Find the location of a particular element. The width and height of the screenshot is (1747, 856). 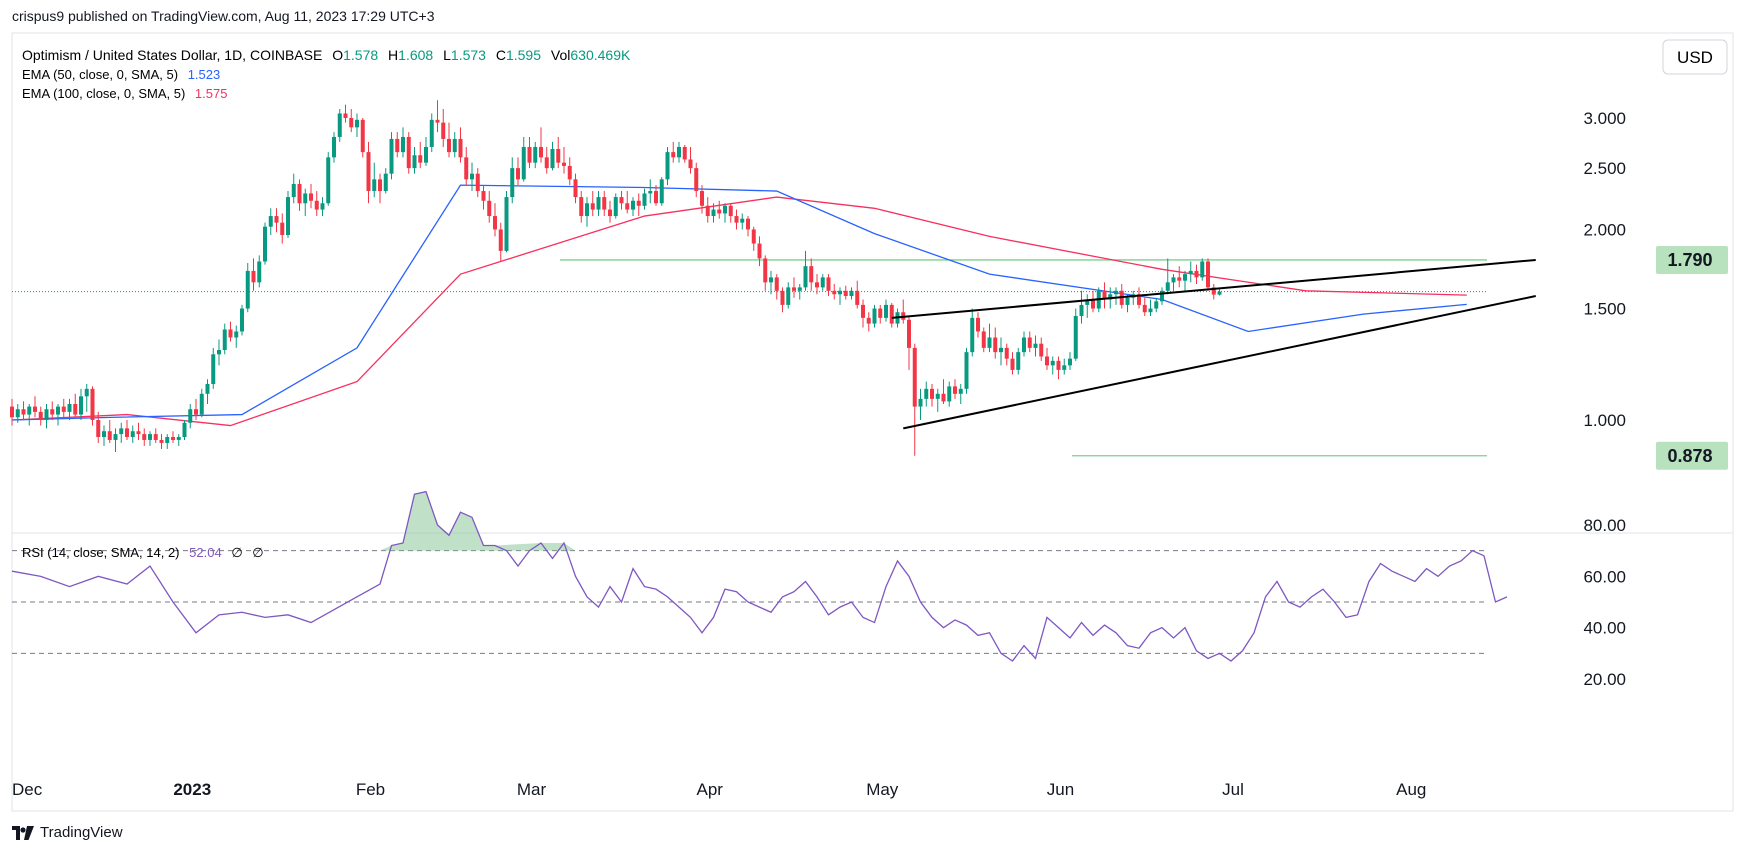

legend-close: 1.595 is located at coordinates (523, 55).